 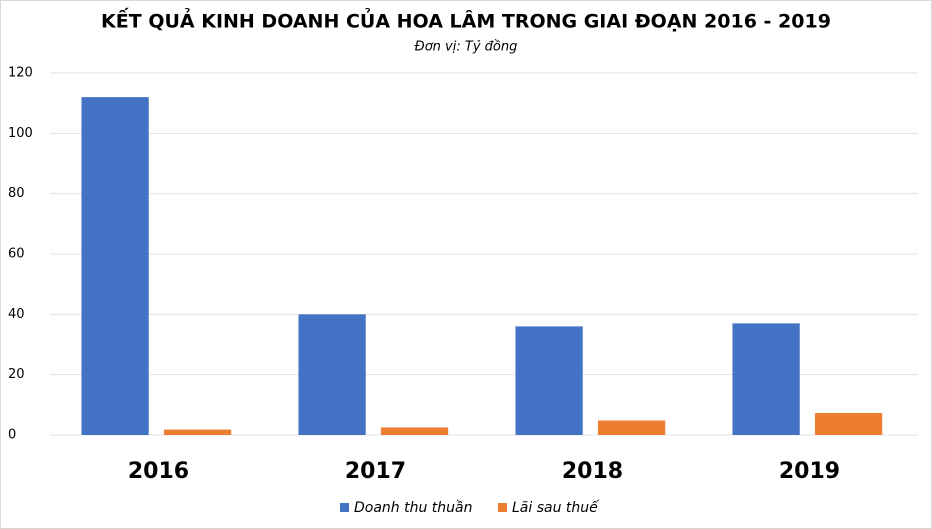 I want to click on y-tick-label: 80, so click(x=16, y=193).